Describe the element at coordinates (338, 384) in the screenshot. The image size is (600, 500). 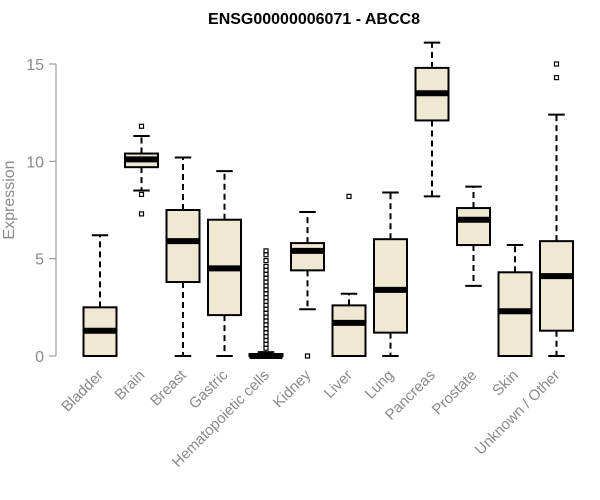
I see `x-tick-label: Liver` at that location.